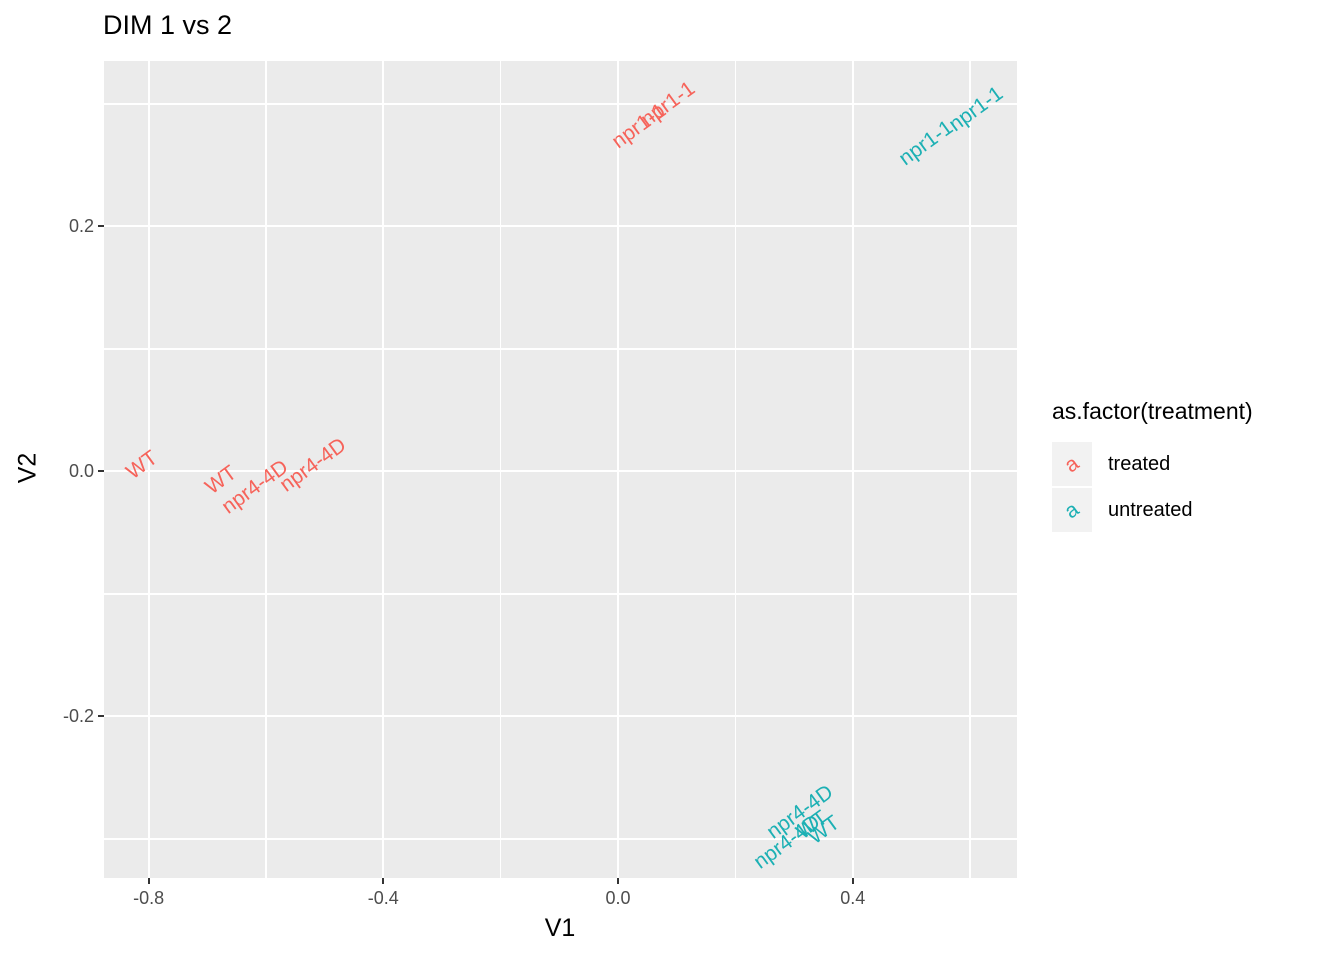  I want to click on point-label-treated: npr4-4D, so click(313, 465).